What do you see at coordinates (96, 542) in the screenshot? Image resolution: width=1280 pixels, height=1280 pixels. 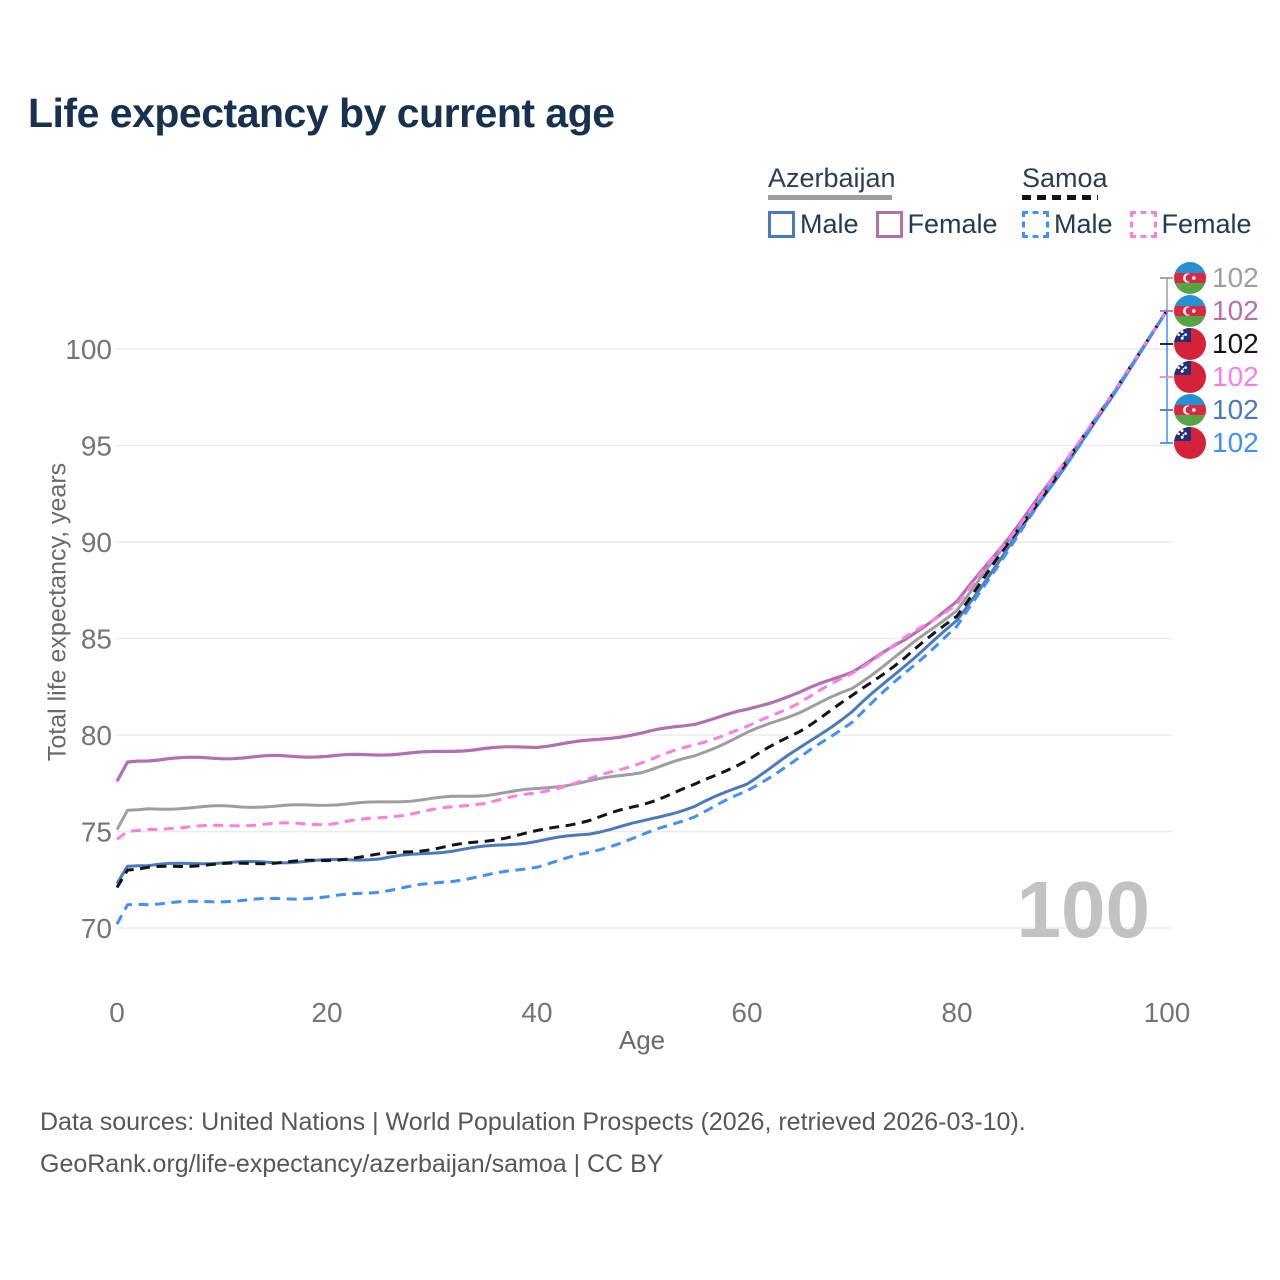 I see `y-tick-label: 90` at bounding box center [96, 542].